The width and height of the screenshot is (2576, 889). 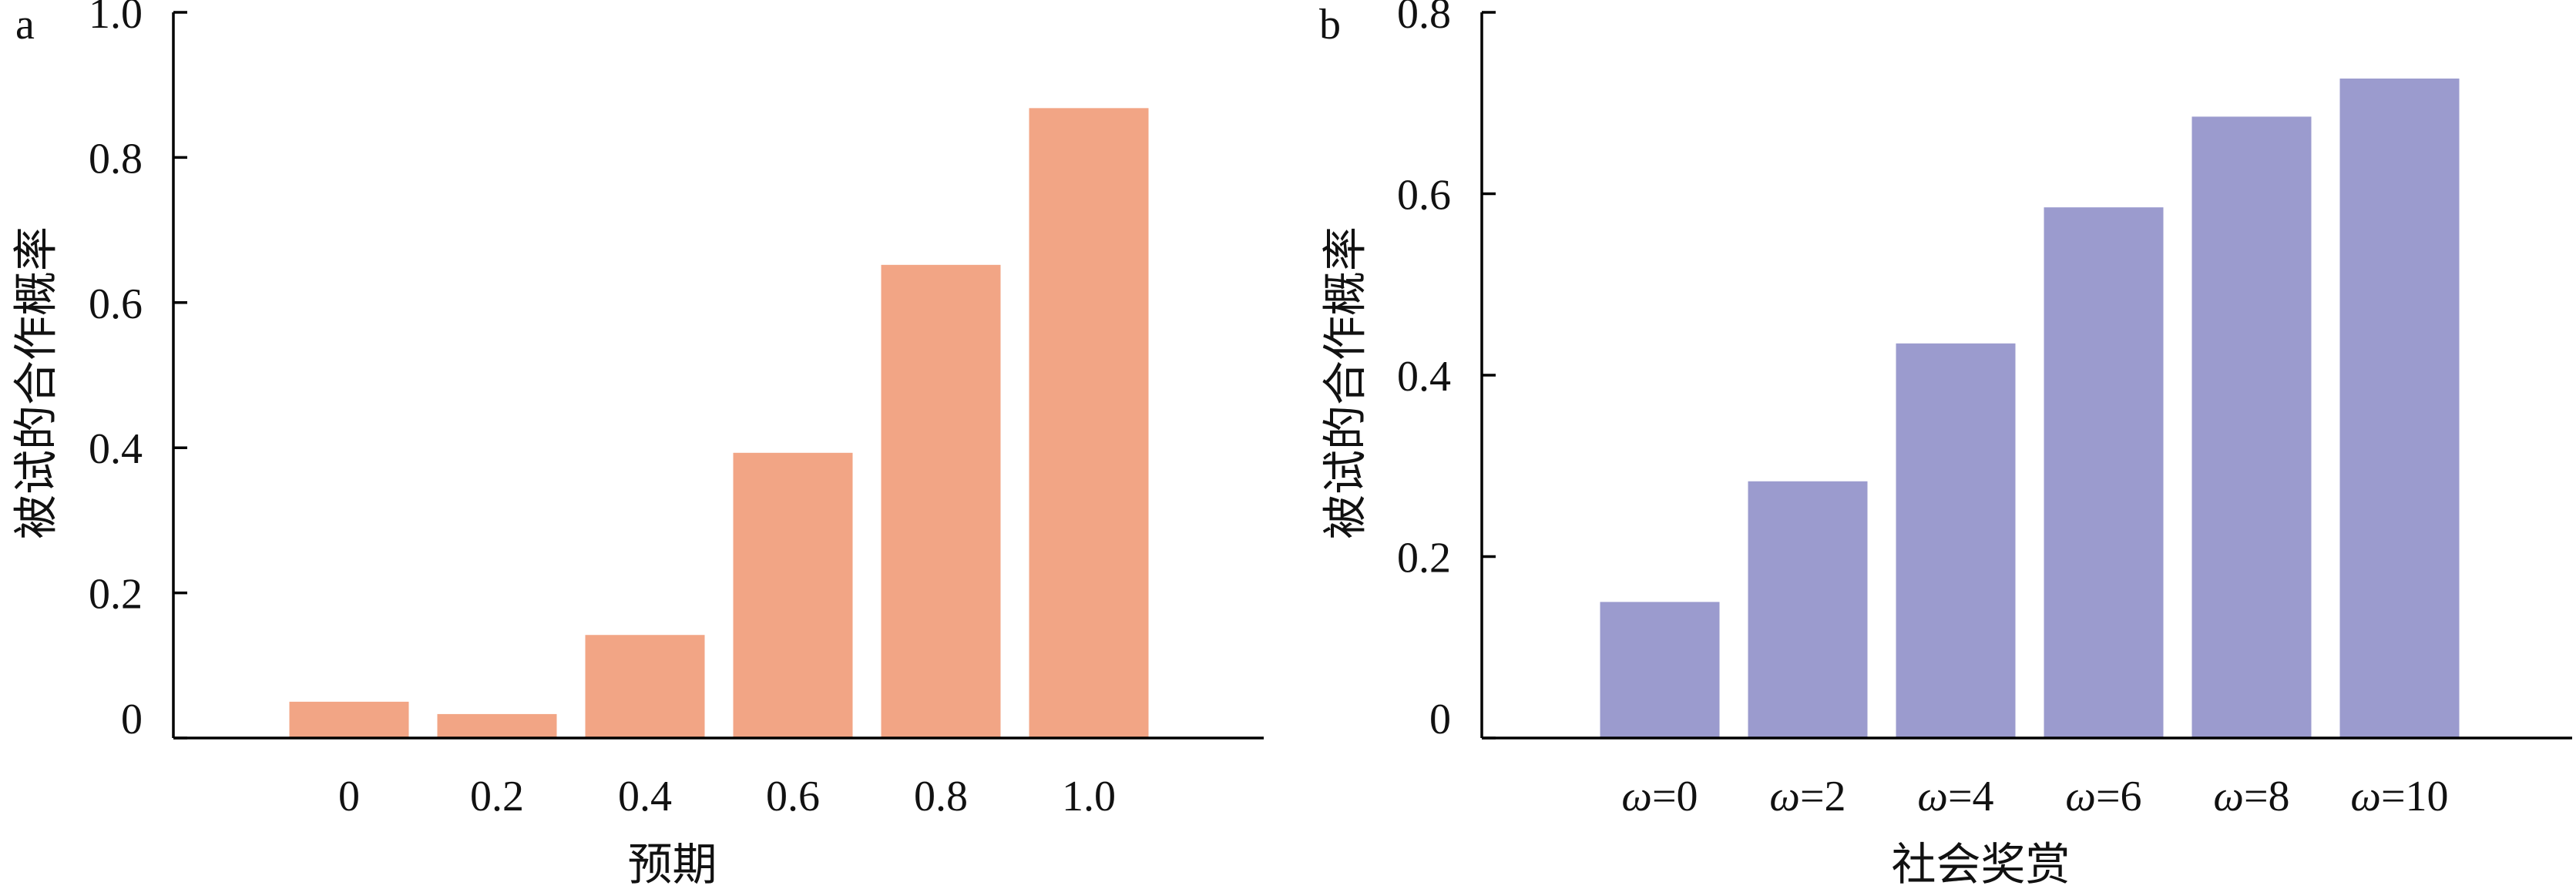 I want to click on x-tick-label: 0, so click(x=349, y=797).